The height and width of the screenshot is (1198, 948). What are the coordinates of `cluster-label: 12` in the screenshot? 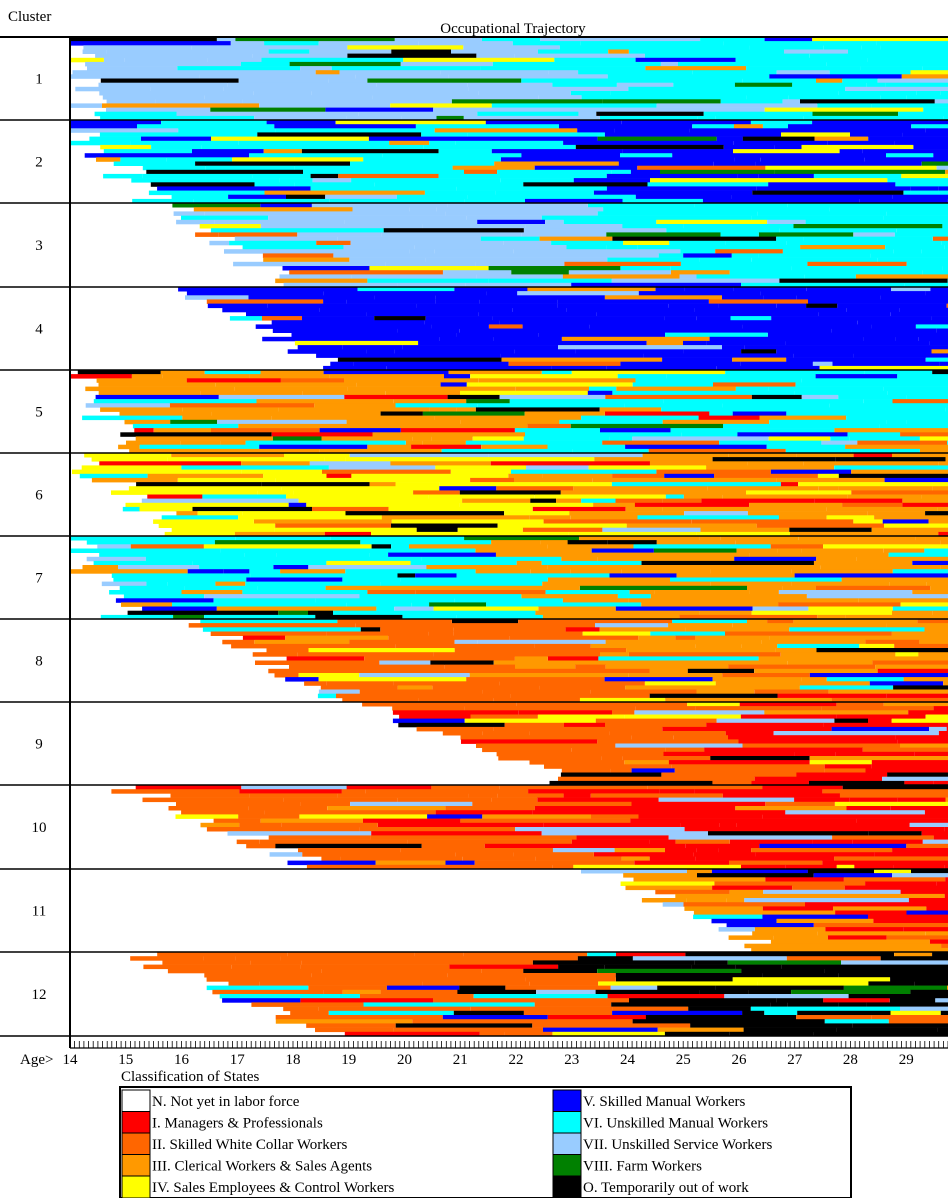 It's located at (39, 995).